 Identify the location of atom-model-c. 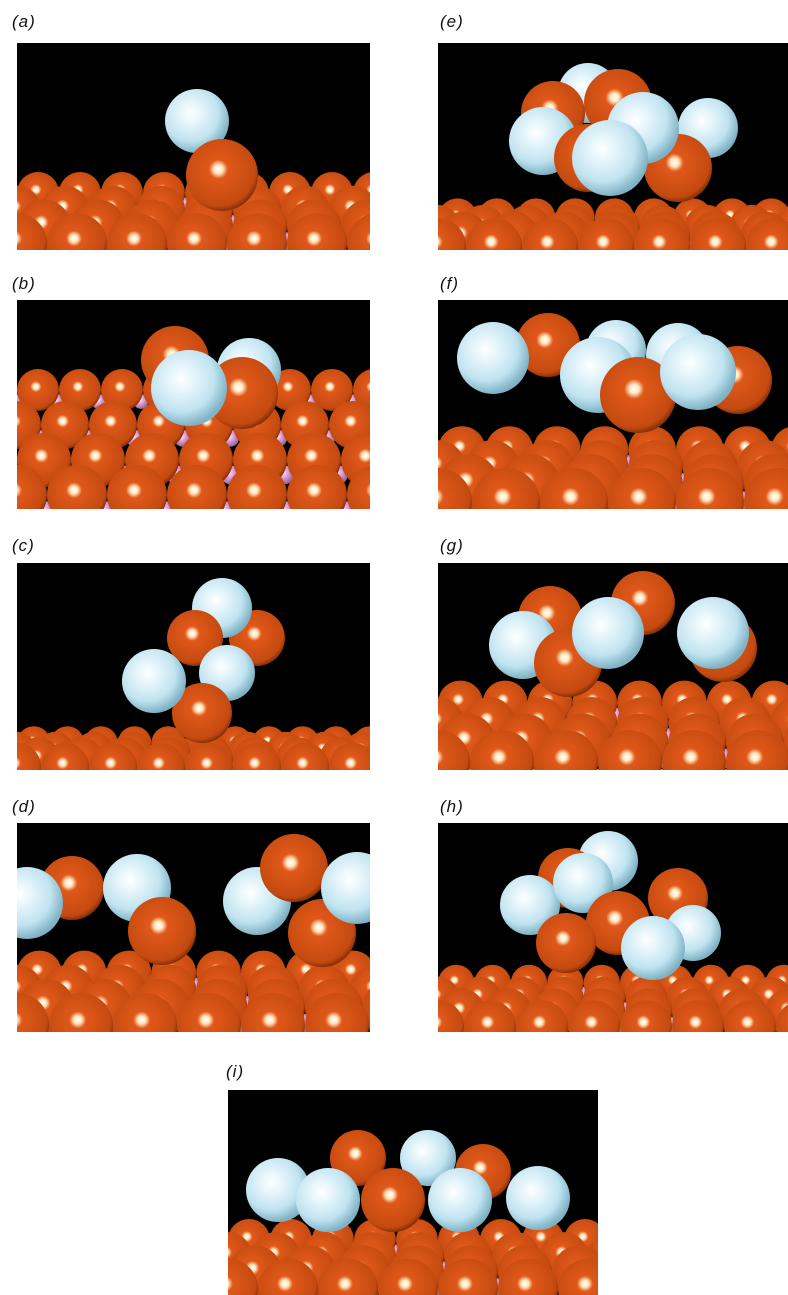
(193, 674).